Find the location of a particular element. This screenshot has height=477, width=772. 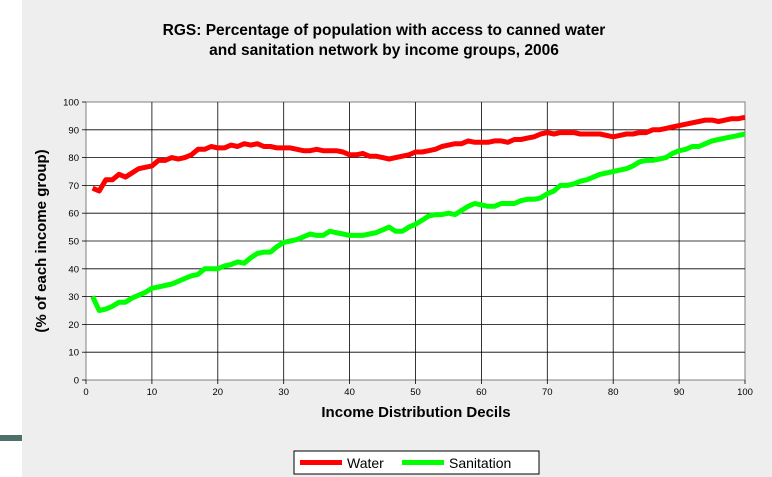

x-tick-label: 80 is located at coordinates (613, 392).